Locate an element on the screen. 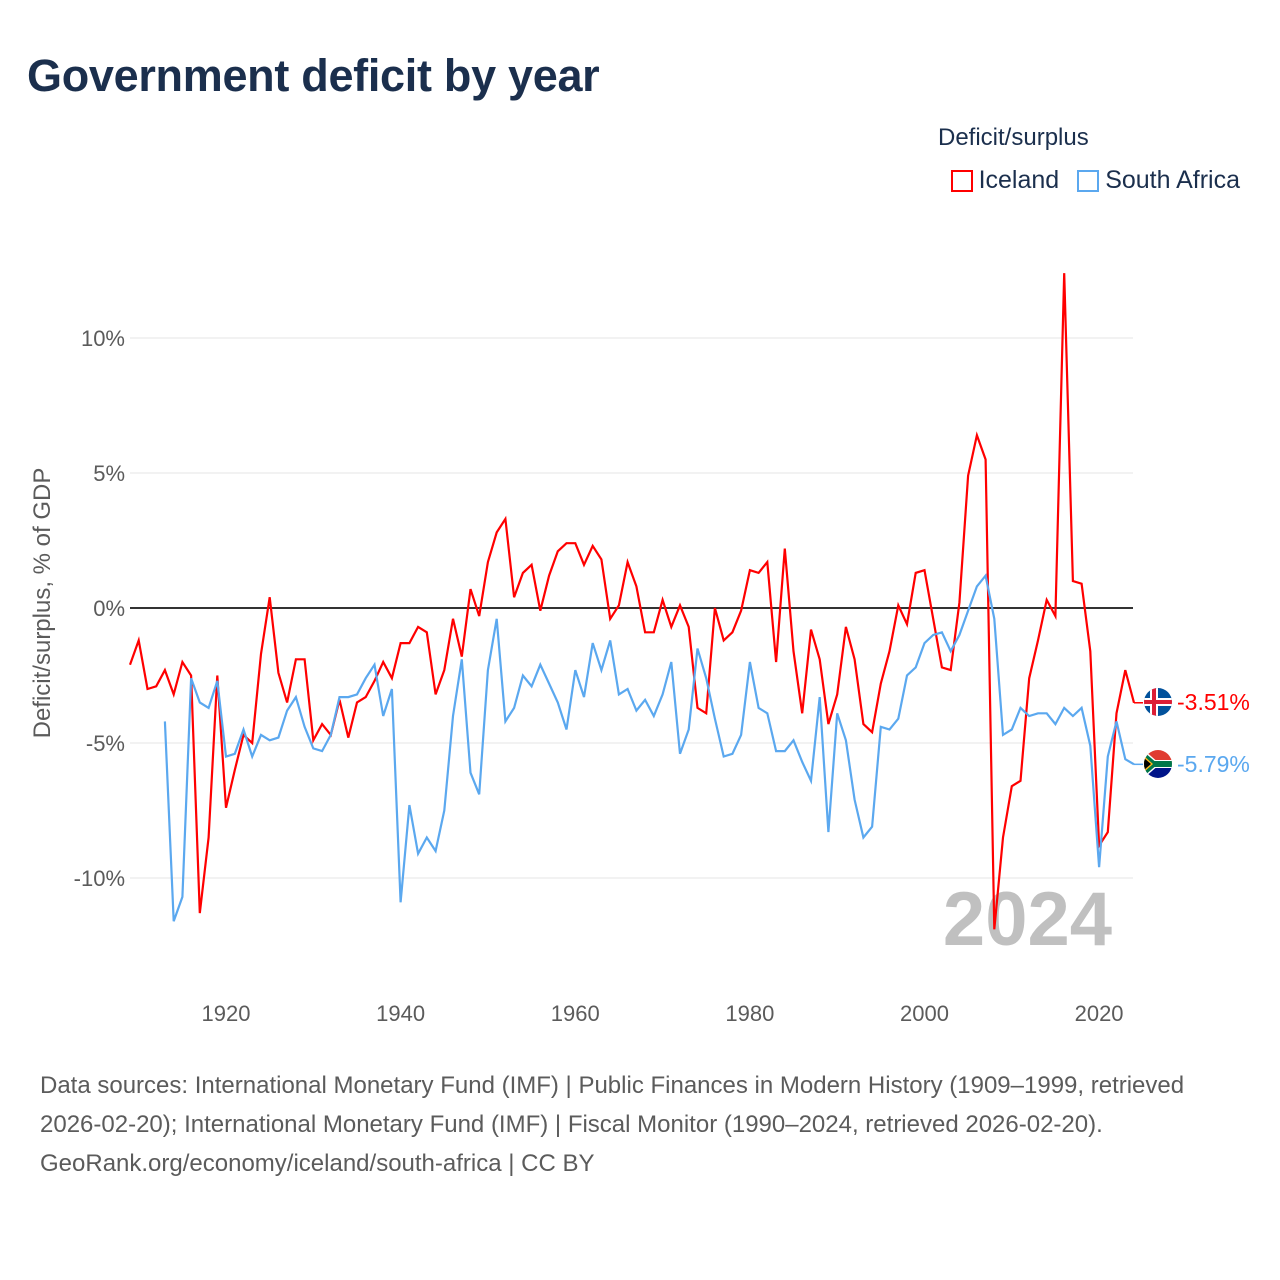  y-tick-label: 0% is located at coordinates (109, 608).